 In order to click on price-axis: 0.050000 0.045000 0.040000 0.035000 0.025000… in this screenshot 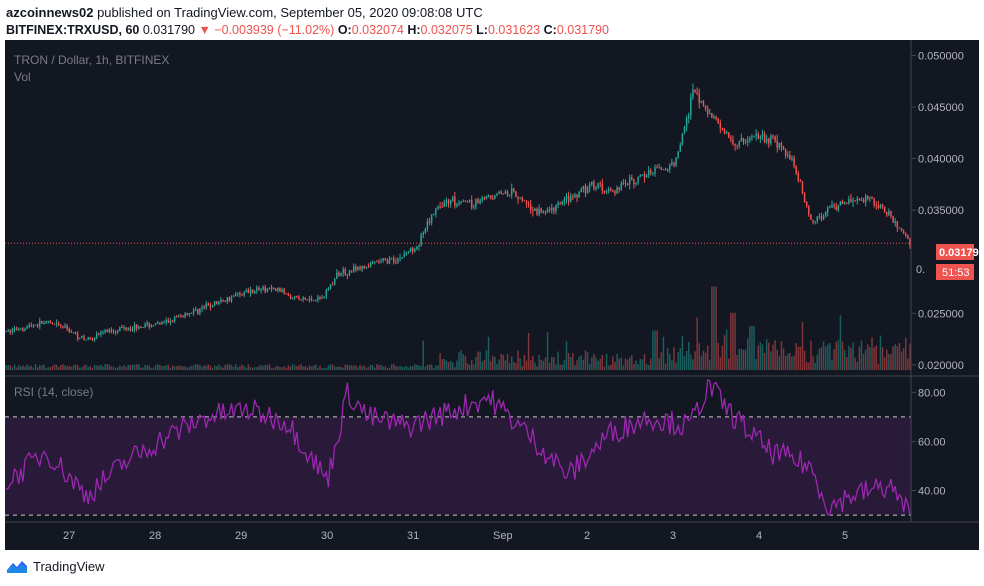, I will do `click(937, 211)`.